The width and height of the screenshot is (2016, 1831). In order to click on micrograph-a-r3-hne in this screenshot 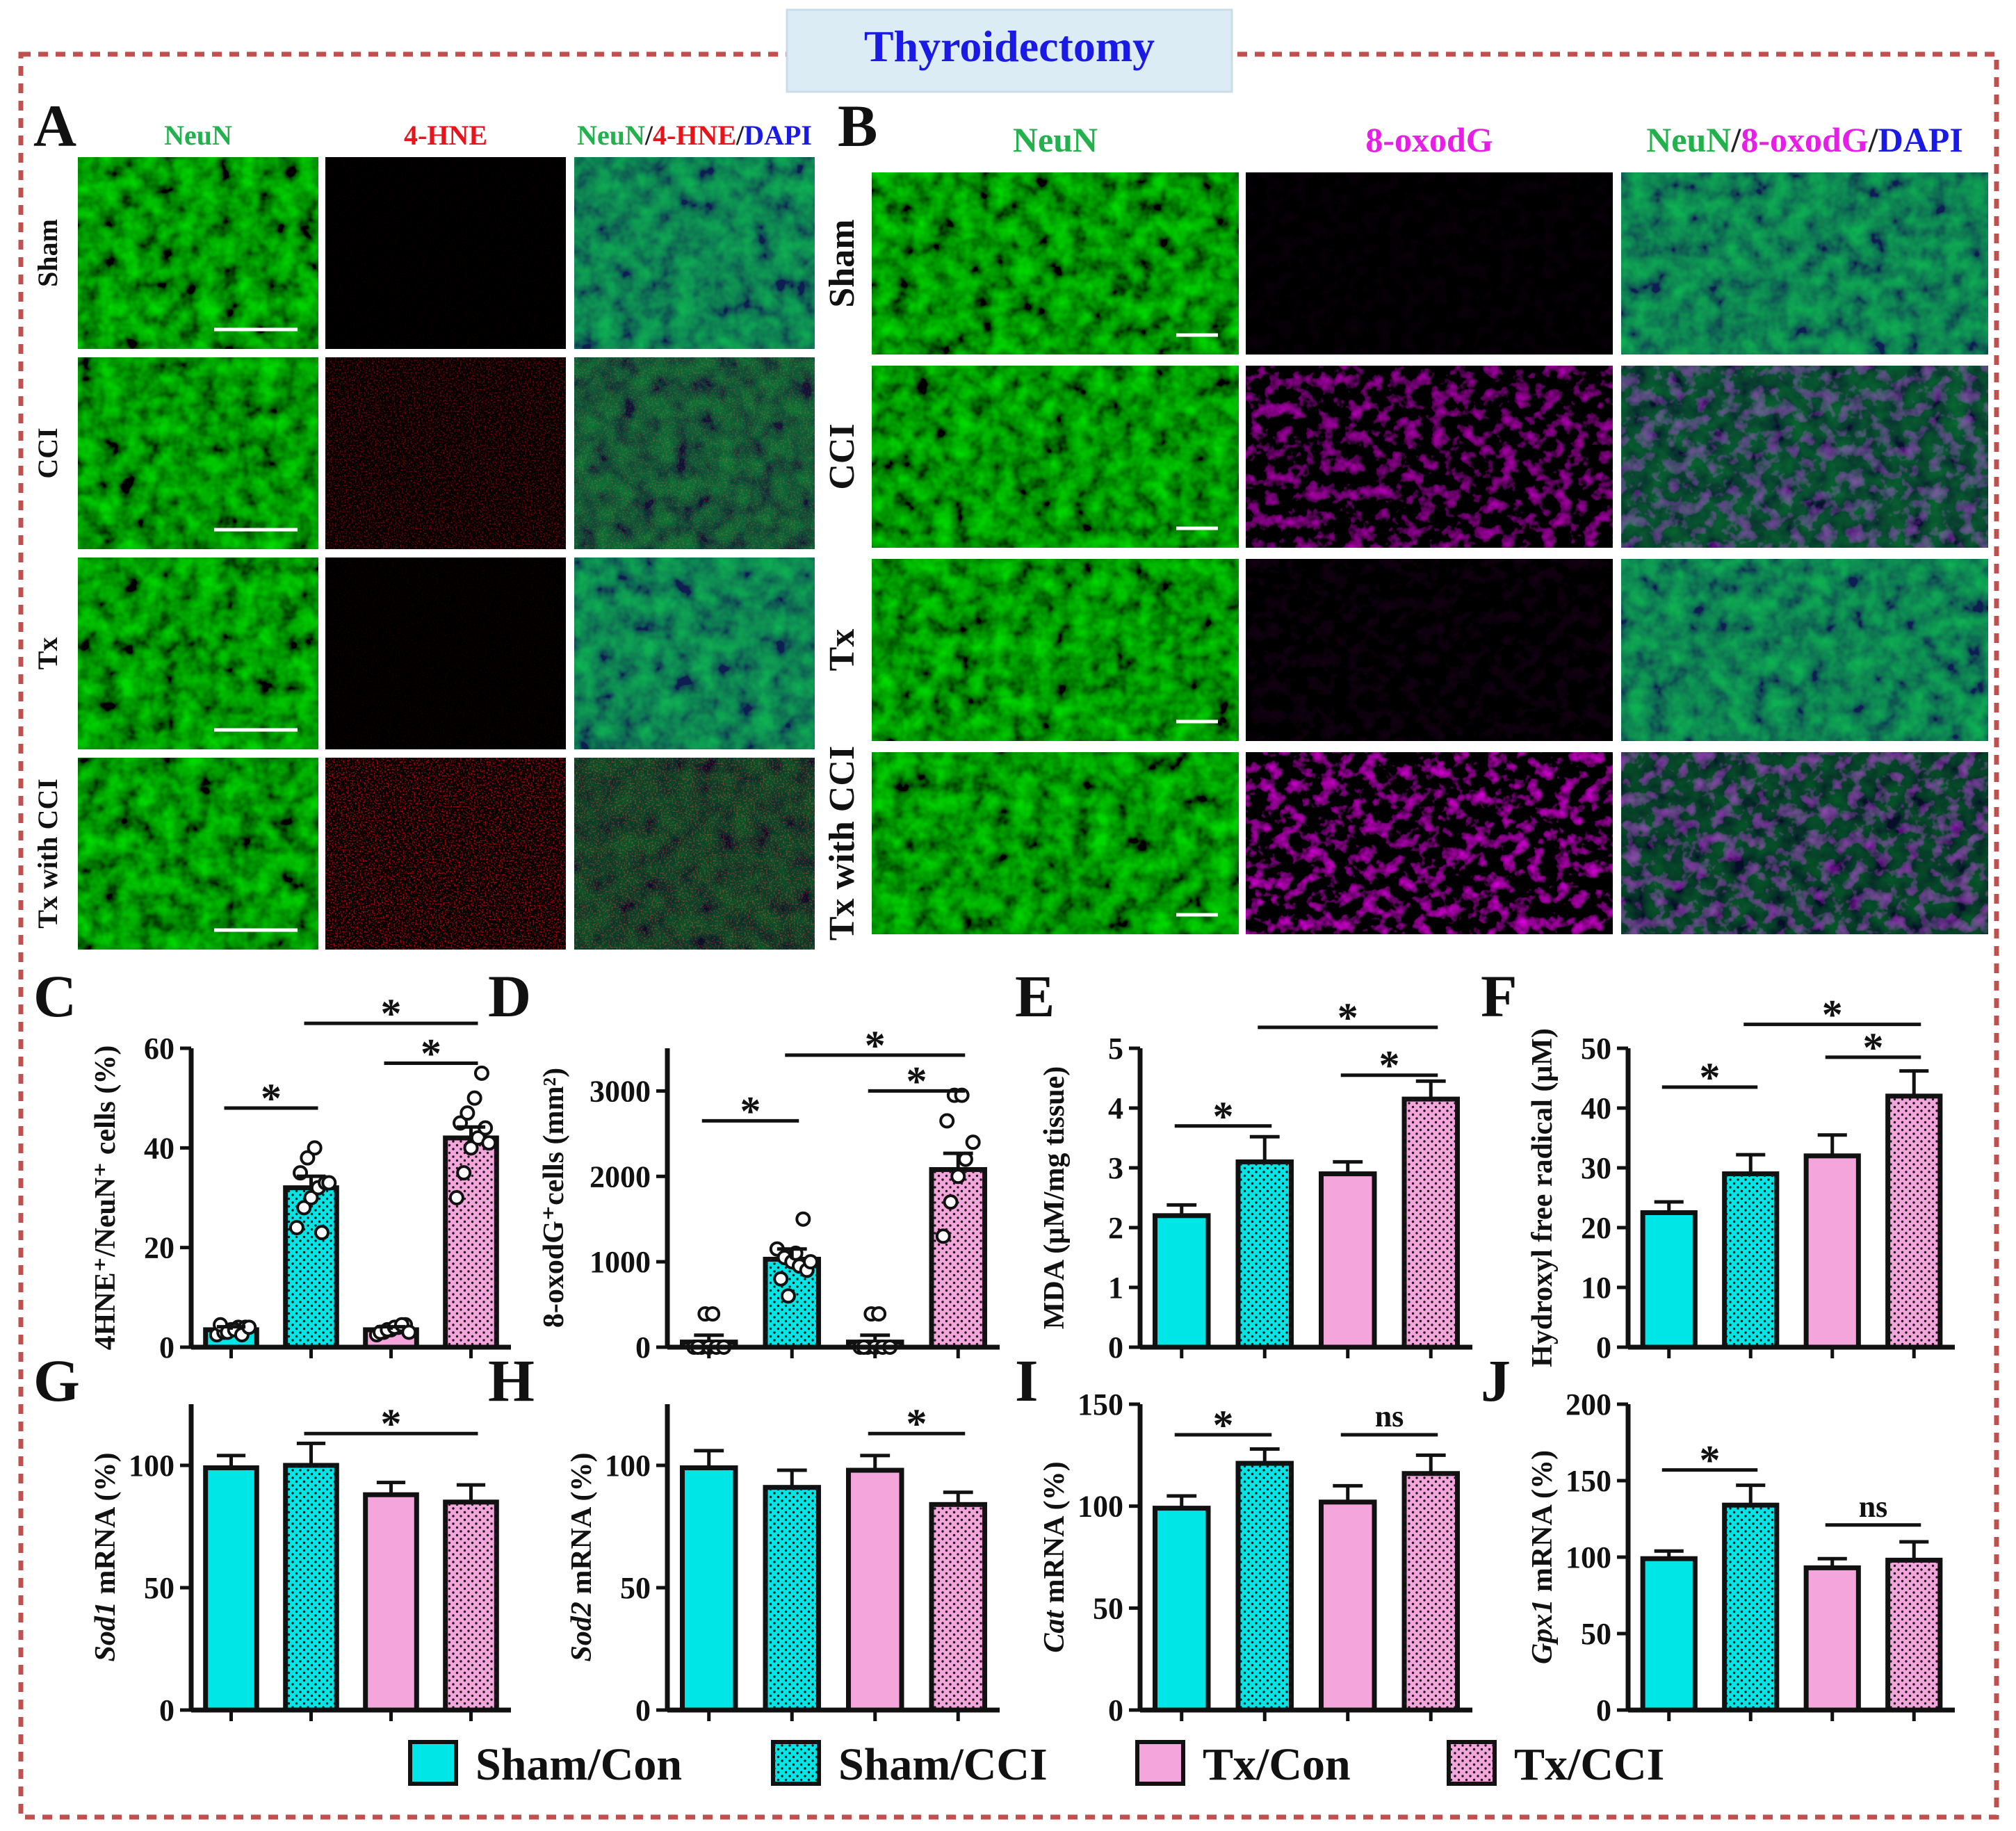, I will do `click(446, 854)`.